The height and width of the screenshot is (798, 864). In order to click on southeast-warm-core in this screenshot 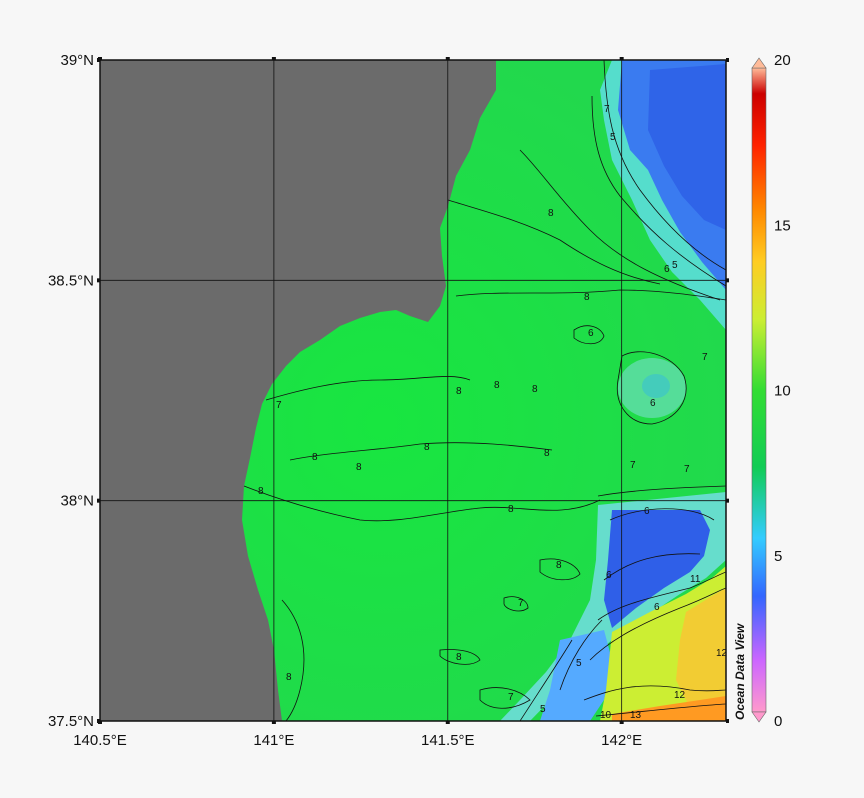, I will do `click(701, 648)`.